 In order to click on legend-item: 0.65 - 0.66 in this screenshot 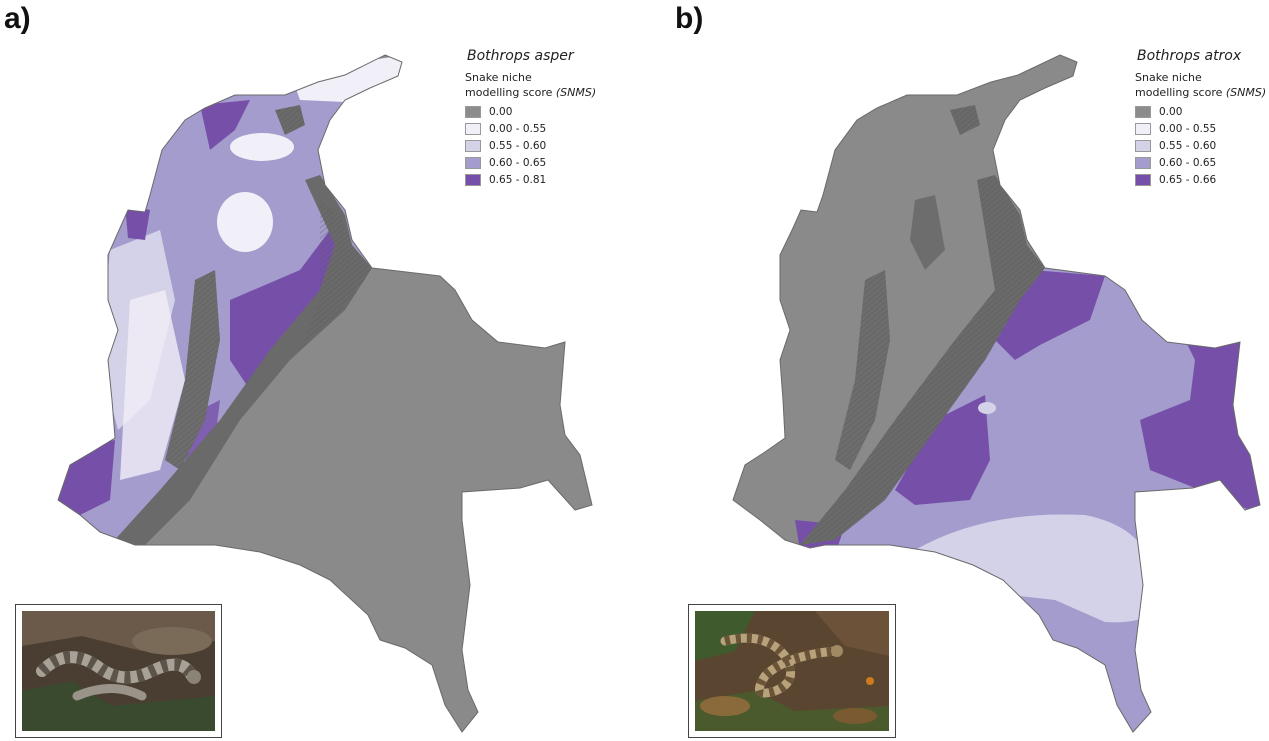, I will do `click(1201, 179)`.